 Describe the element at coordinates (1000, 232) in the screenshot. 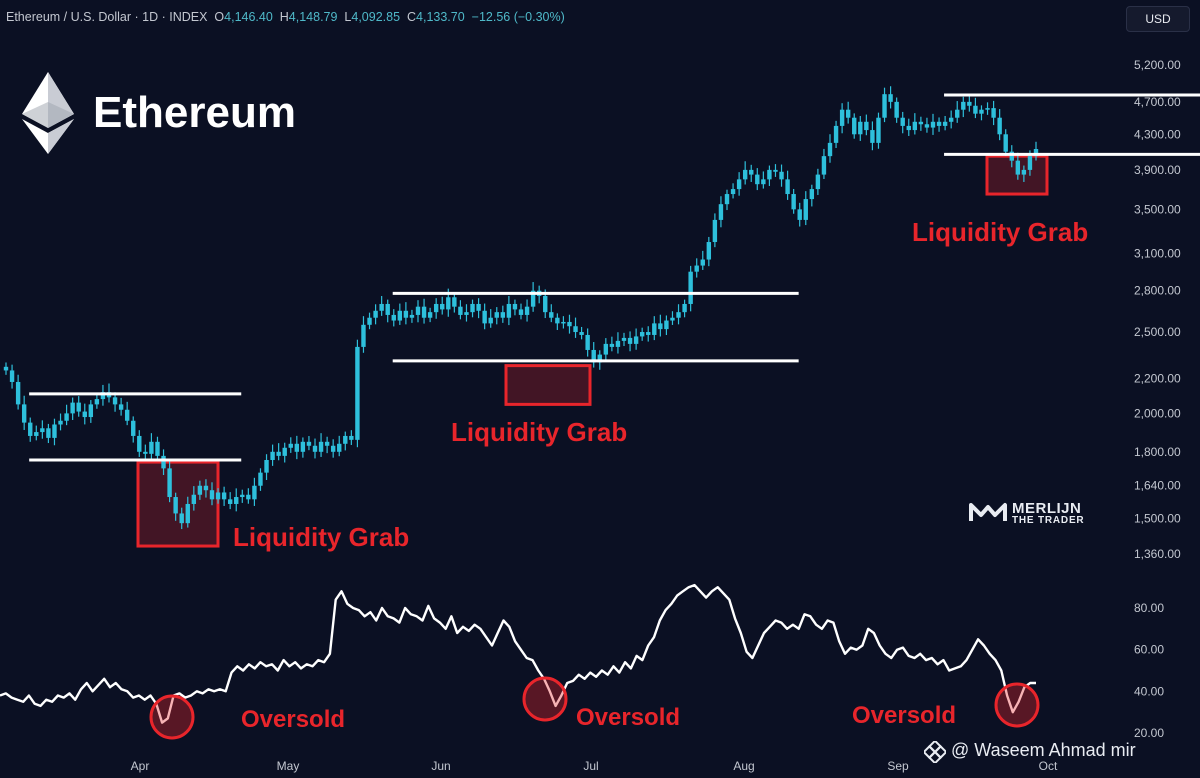

I see `liquidity-grab-label-3: Liquidity Grab` at that location.